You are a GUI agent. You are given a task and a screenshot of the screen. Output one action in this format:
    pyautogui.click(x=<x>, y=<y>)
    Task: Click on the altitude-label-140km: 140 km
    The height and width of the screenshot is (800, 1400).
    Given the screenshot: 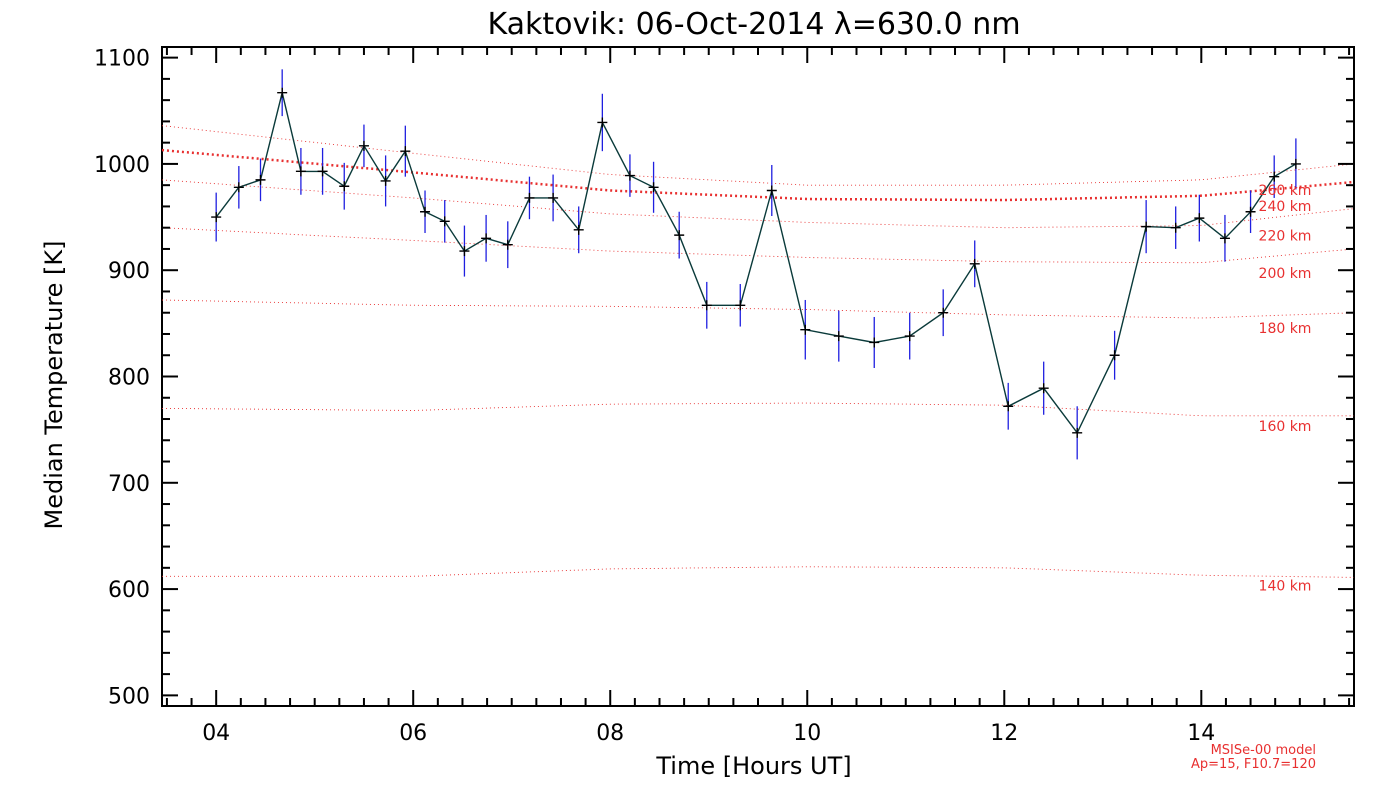 What is the action you would take?
    pyautogui.click(x=1285, y=586)
    